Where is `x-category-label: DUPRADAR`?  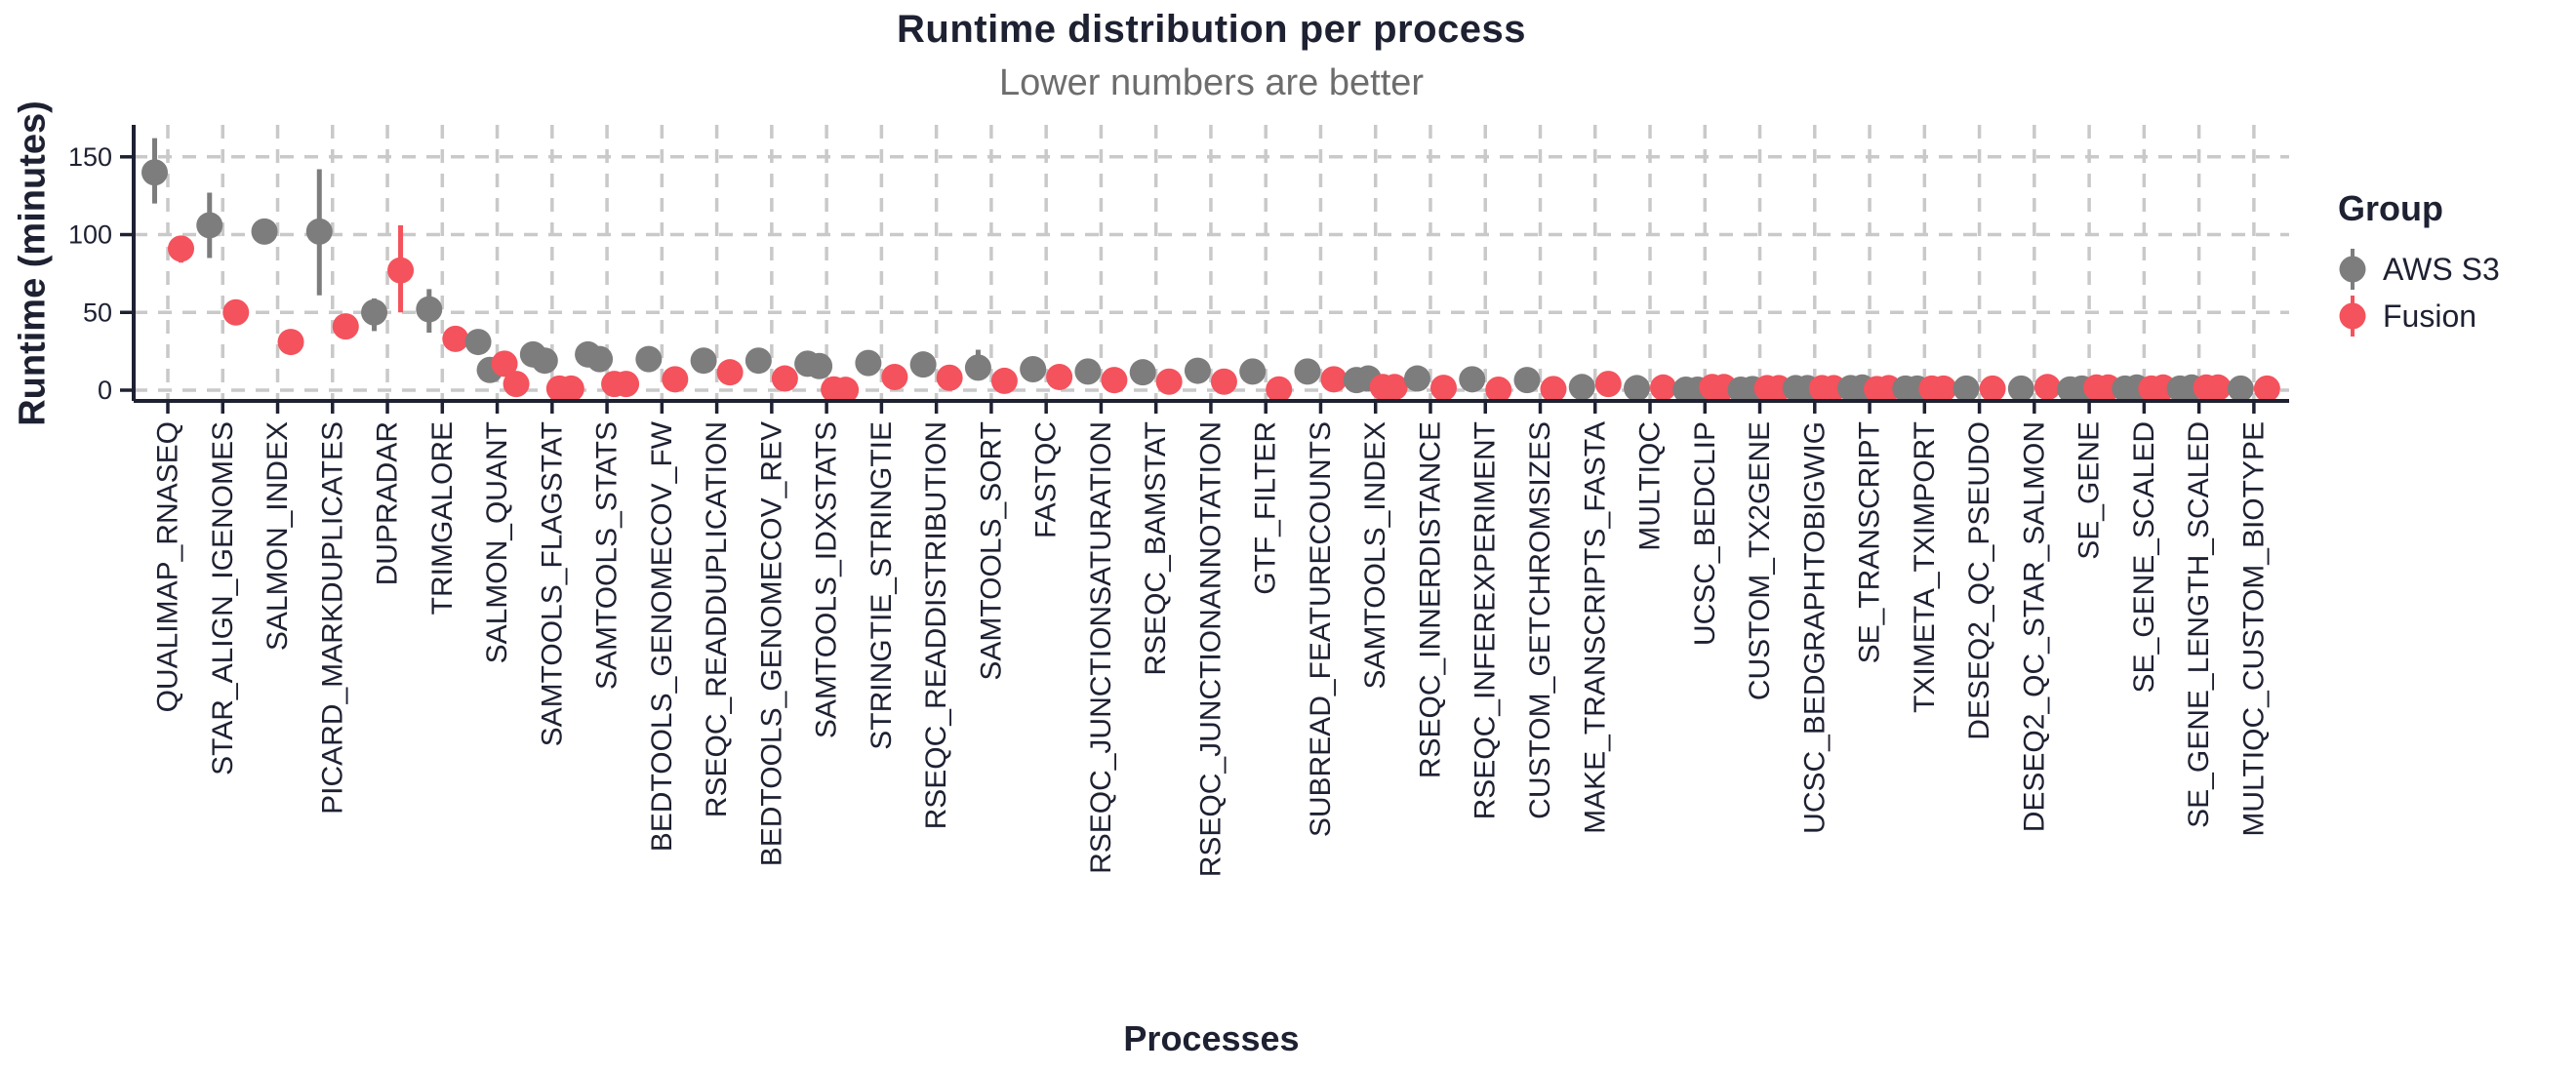 x-category-label: DUPRADAR is located at coordinates (388, 503).